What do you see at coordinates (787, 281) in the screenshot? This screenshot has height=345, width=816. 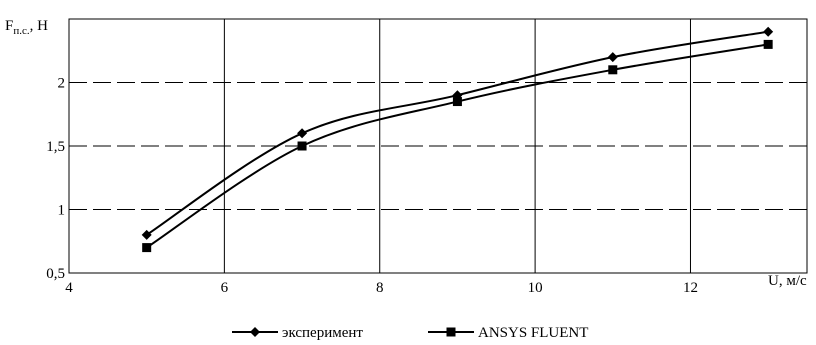 I see `x-axis-label: U, м/с` at bounding box center [787, 281].